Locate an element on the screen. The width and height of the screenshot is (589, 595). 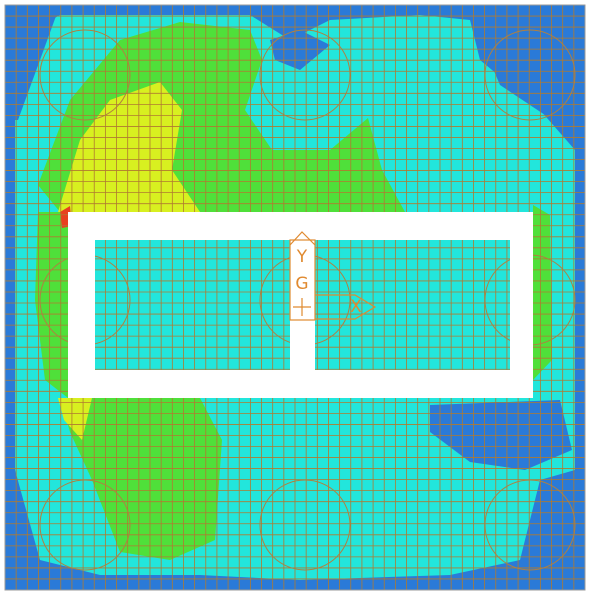
x-axis-label: X is located at coordinates (356, 307).